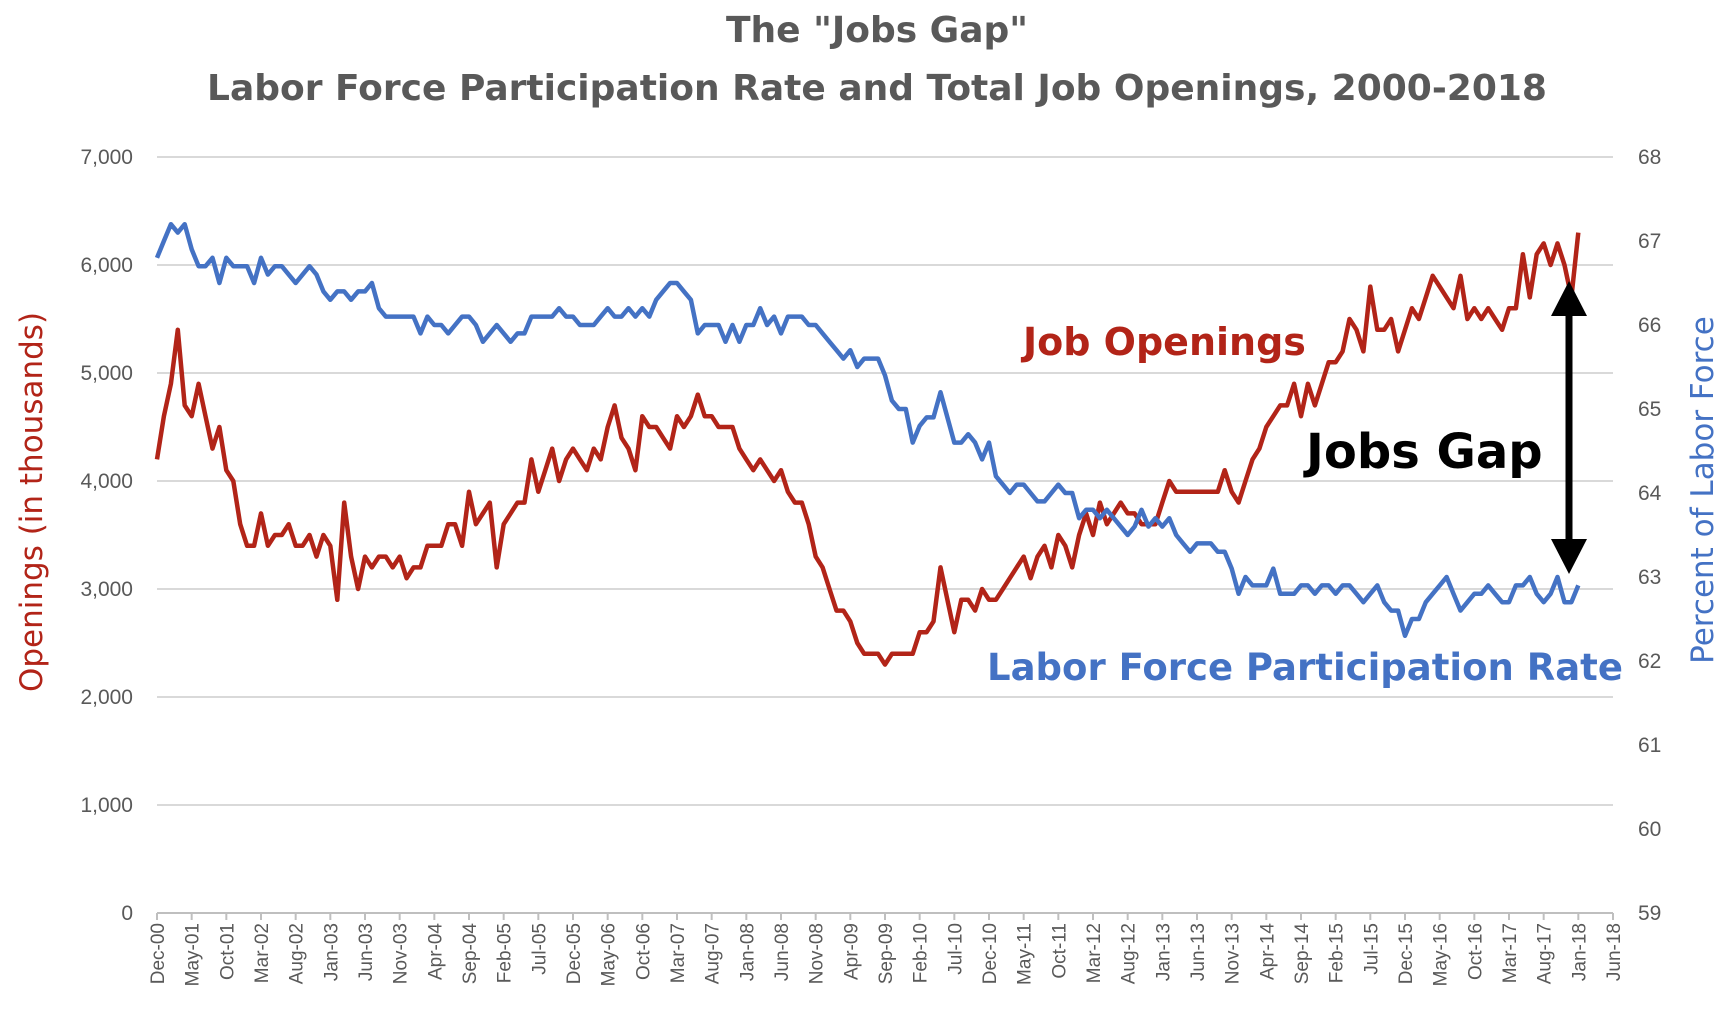  I want to click on x-tick-label: Sep-04, so click(470, 954).